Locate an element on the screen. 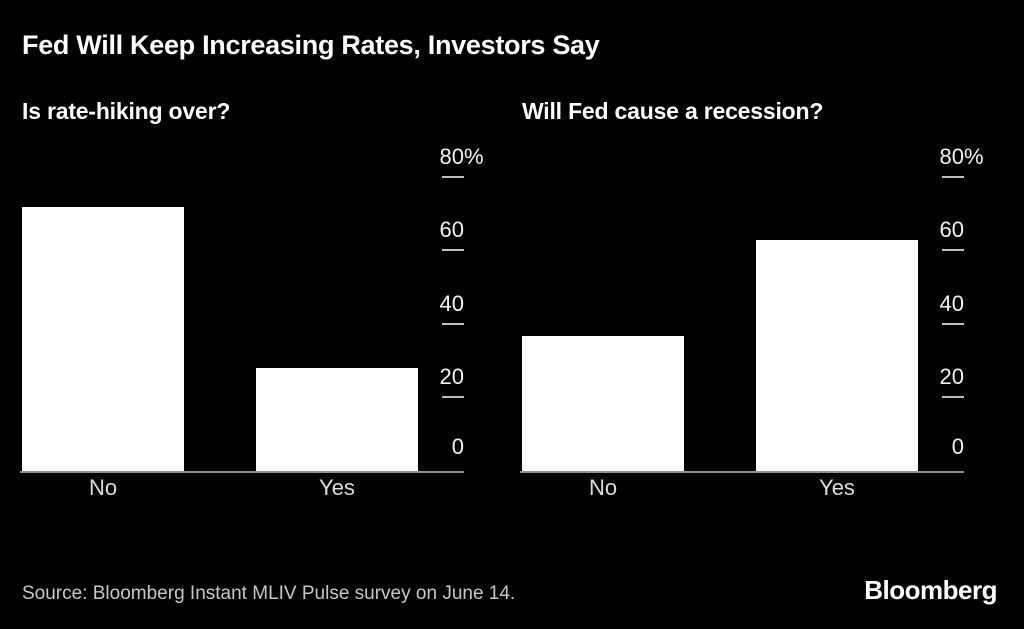  chart-rate-hiking-subtitle: Is rate-hiking over? is located at coordinates (126, 111).